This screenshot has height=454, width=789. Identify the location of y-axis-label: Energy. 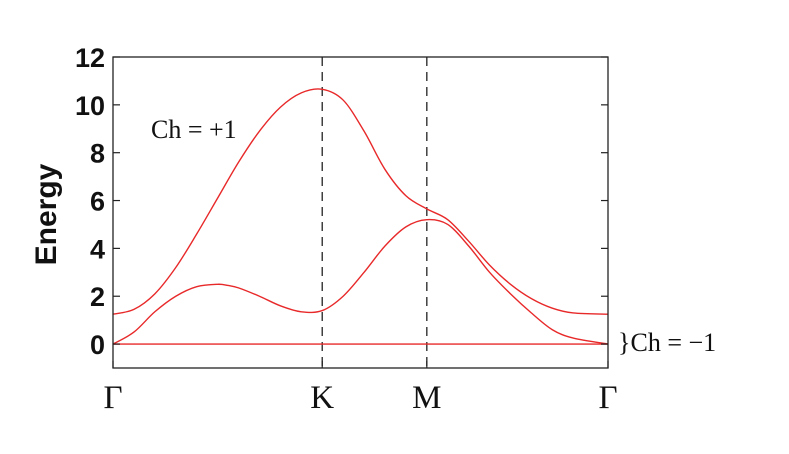
(46, 214).